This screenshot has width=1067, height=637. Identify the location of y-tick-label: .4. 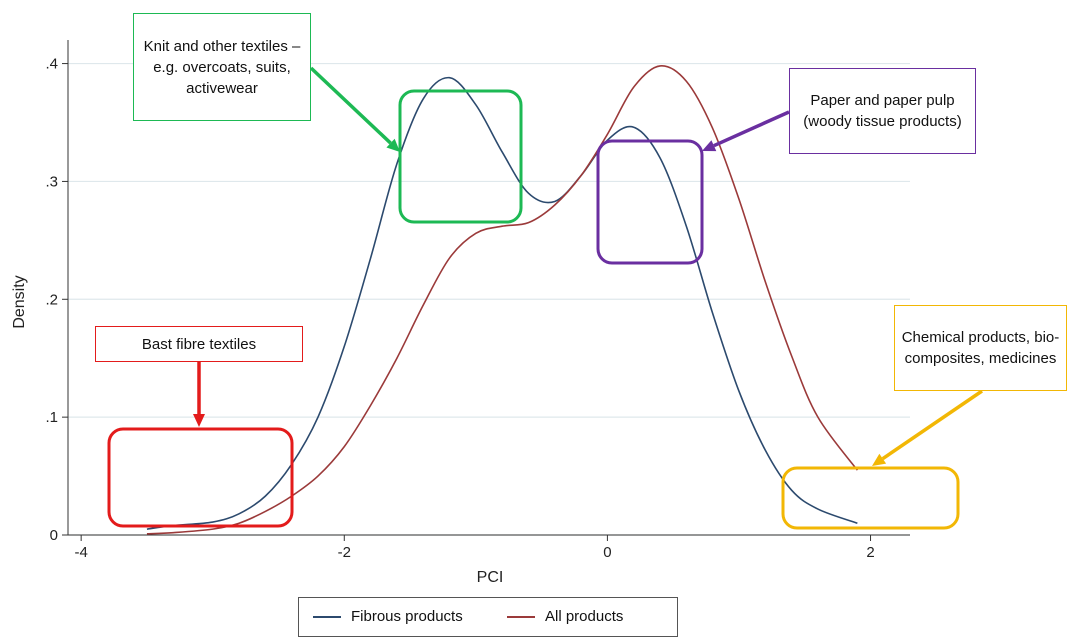
(51, 64).